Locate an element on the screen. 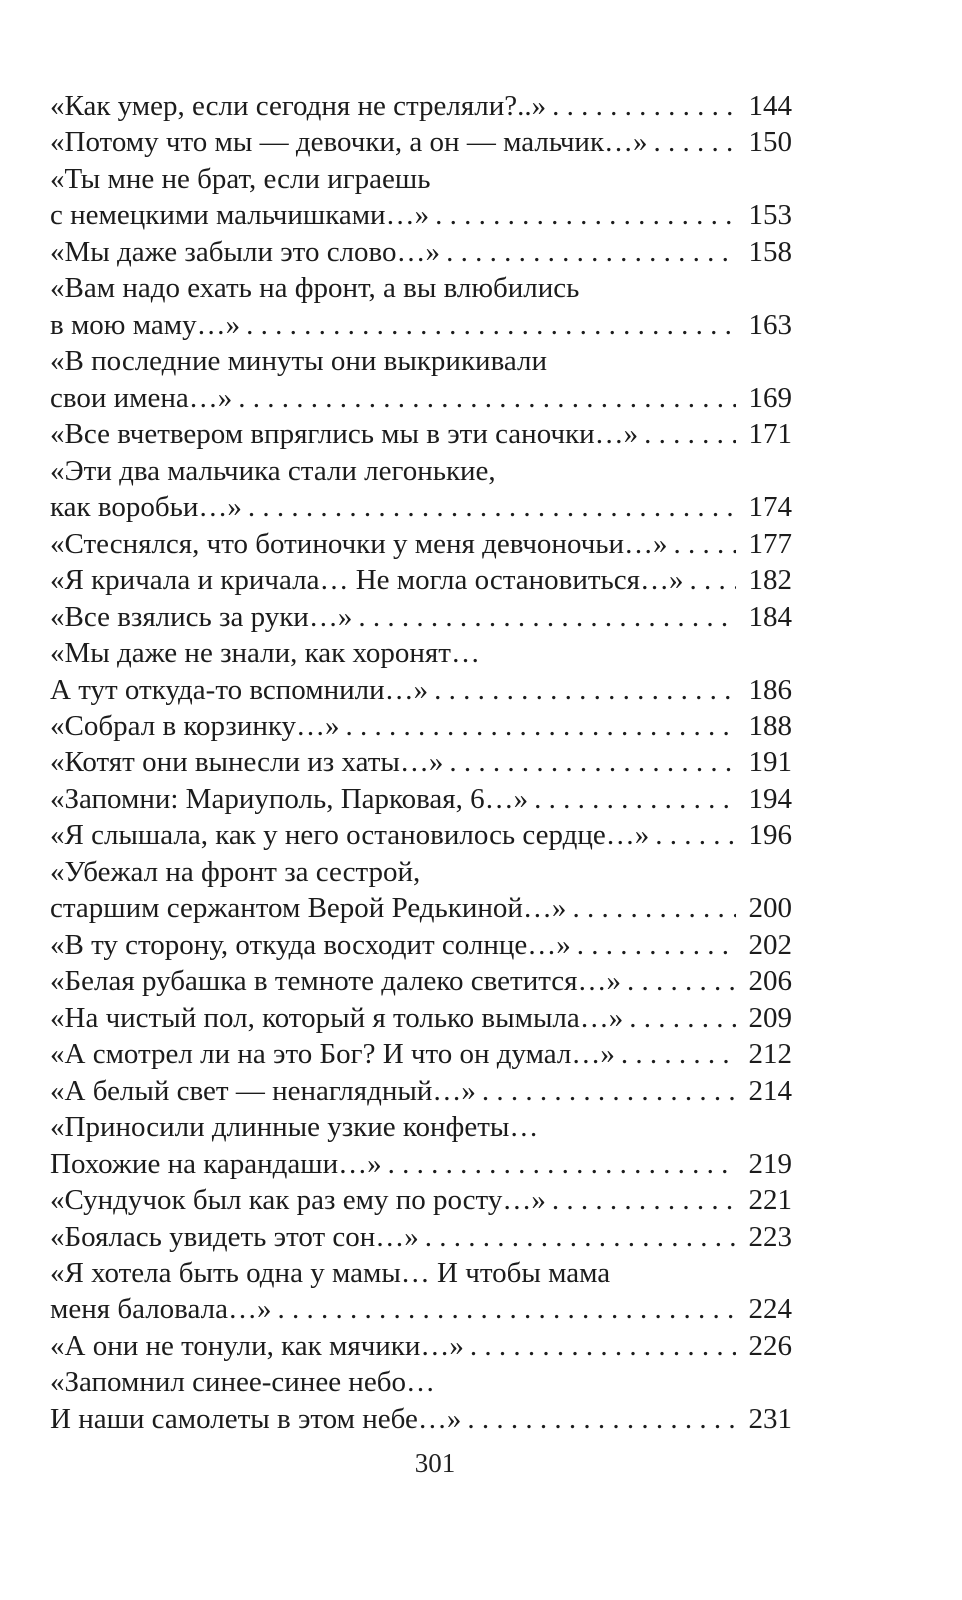  toc-entry-title: А тут откуда-то вспомнили…» is located at coordinates (239, 689).